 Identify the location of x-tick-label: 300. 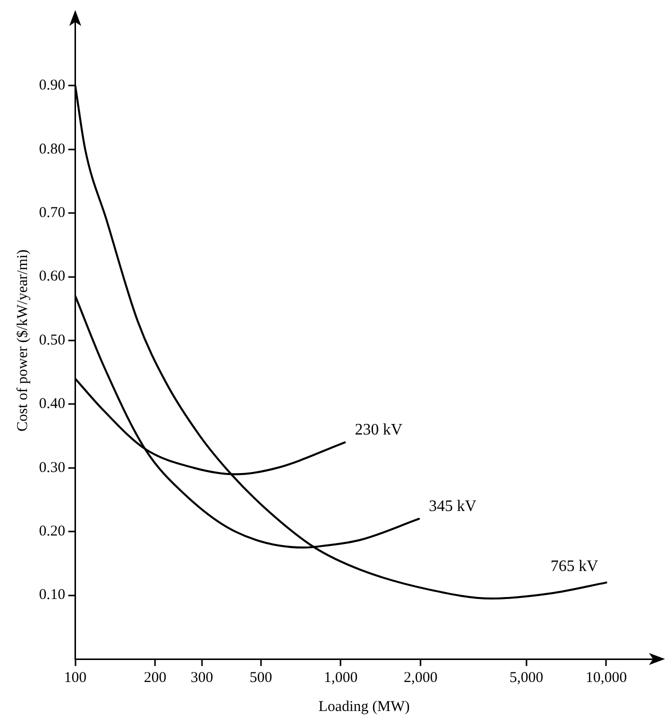
(202, 678).